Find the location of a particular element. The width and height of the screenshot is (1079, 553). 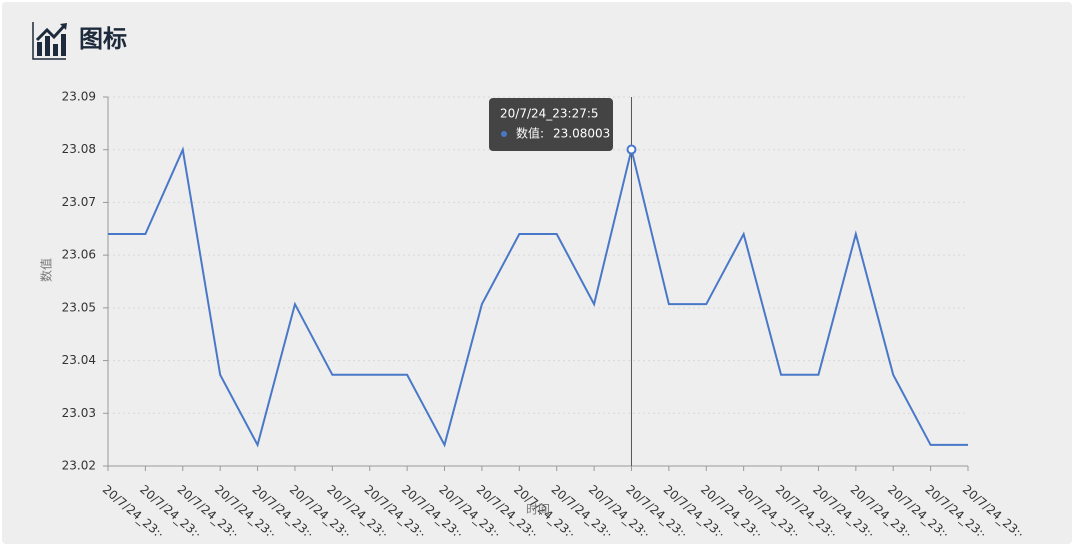

x-axis-label: 时间 is located at coordinates (538, 510).